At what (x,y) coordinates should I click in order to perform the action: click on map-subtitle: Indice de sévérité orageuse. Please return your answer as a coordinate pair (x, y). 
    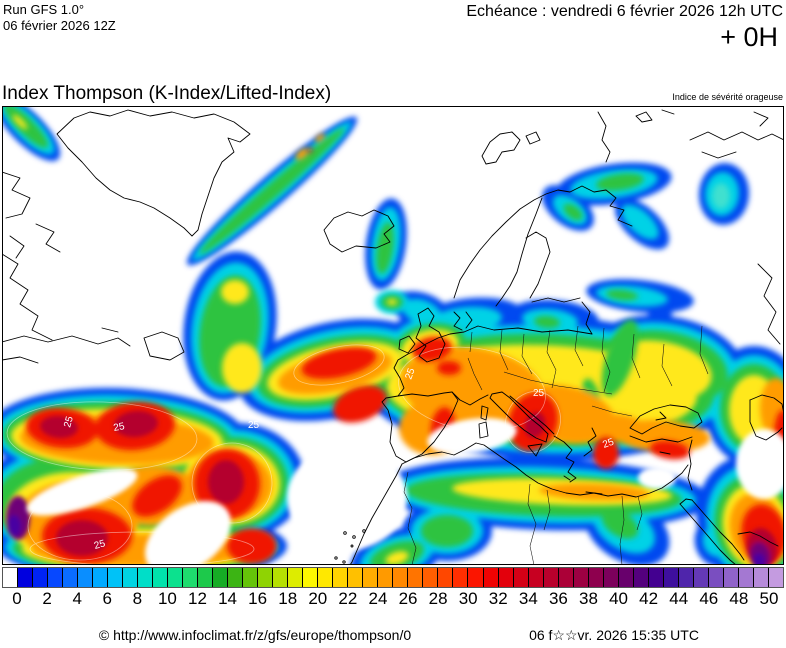
    Looking at the image, I should click on (727, 97).